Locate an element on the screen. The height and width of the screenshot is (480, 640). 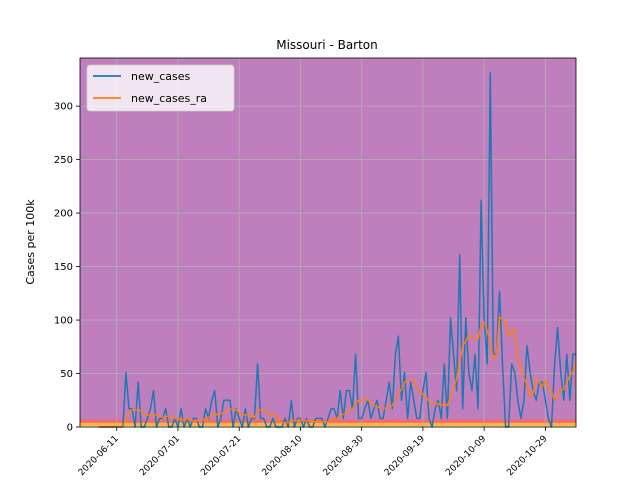
legend-label-new_cases: new_cases is located at coordinates (161, 76).